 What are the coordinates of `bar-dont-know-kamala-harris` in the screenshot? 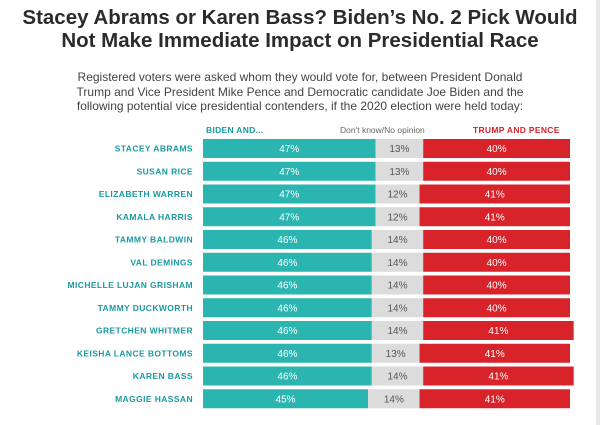 It's located at (397, 217).